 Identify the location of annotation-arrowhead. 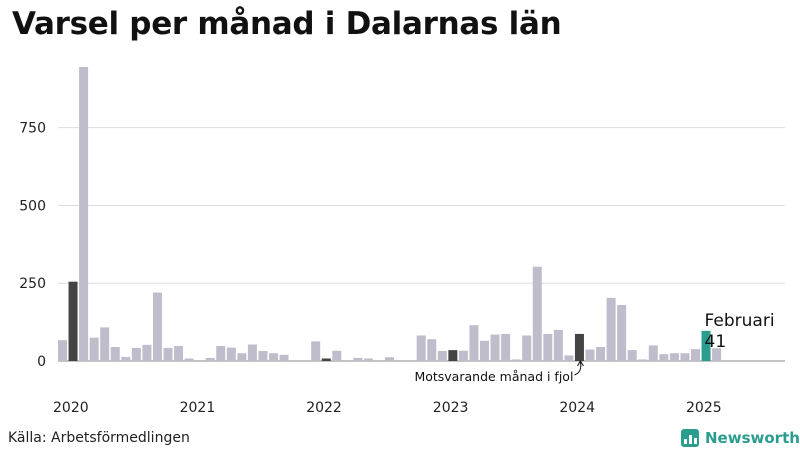
(580, 363).